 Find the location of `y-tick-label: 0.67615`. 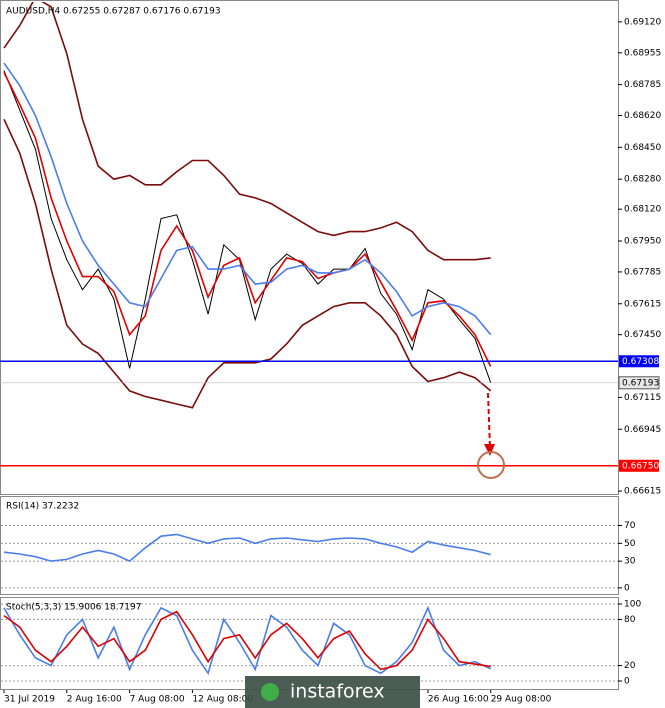

y-tick-label: 0.67615 is located at coordinates (642, 304).